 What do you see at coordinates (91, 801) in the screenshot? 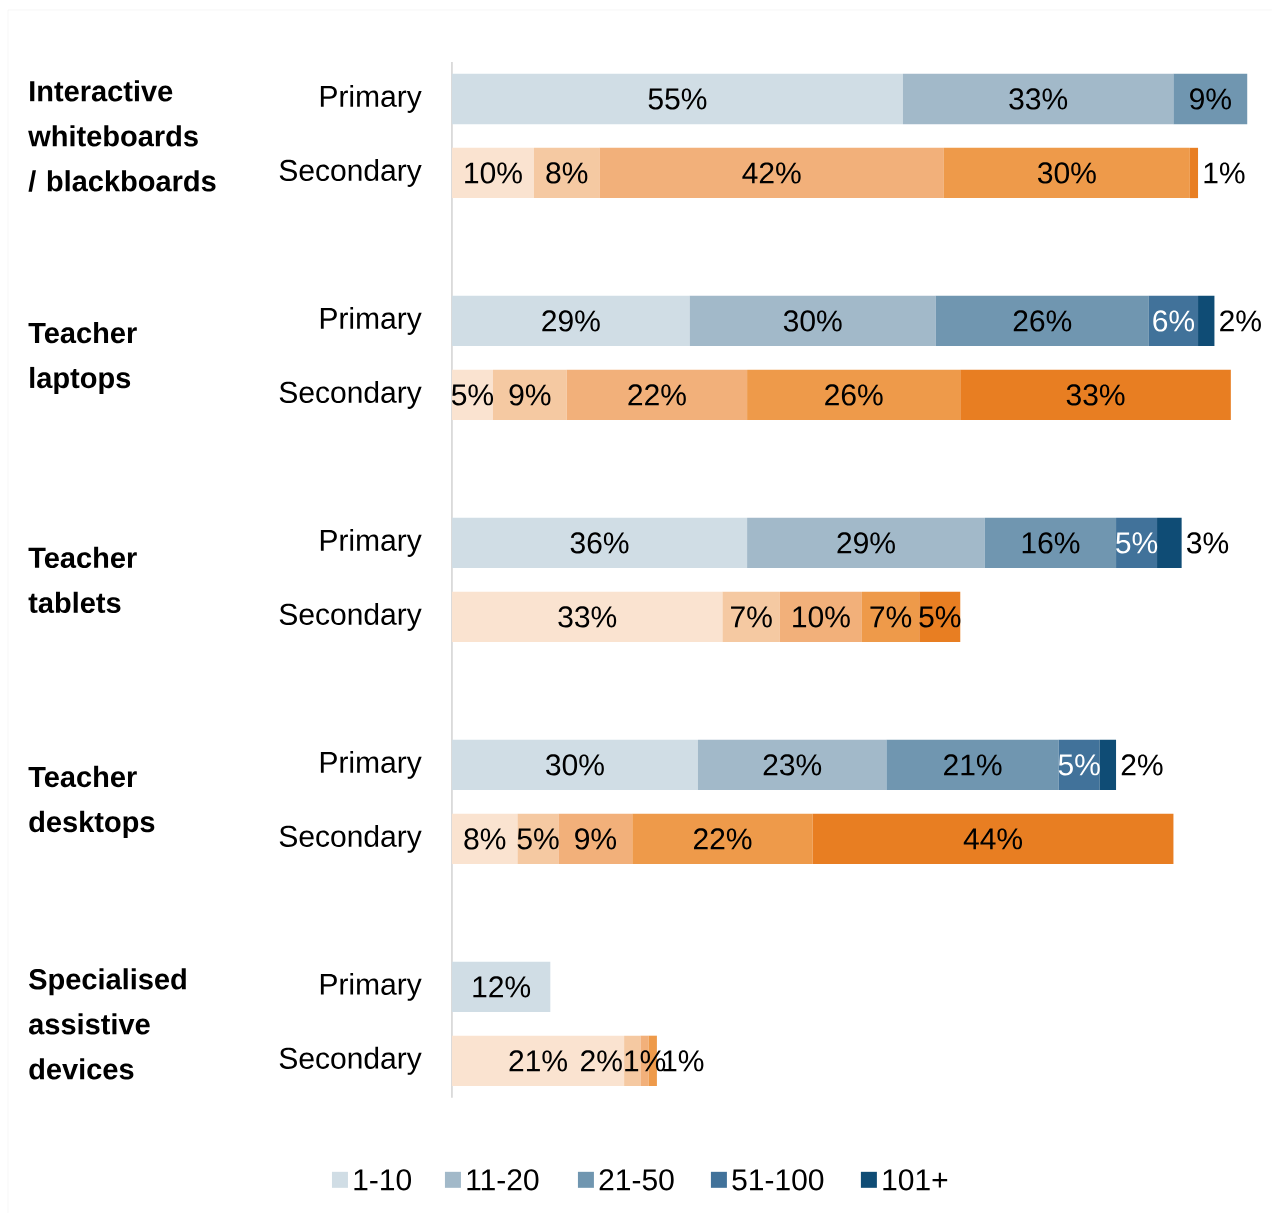
I see `text: Teacher desktops` at bounding box center [91, 801].